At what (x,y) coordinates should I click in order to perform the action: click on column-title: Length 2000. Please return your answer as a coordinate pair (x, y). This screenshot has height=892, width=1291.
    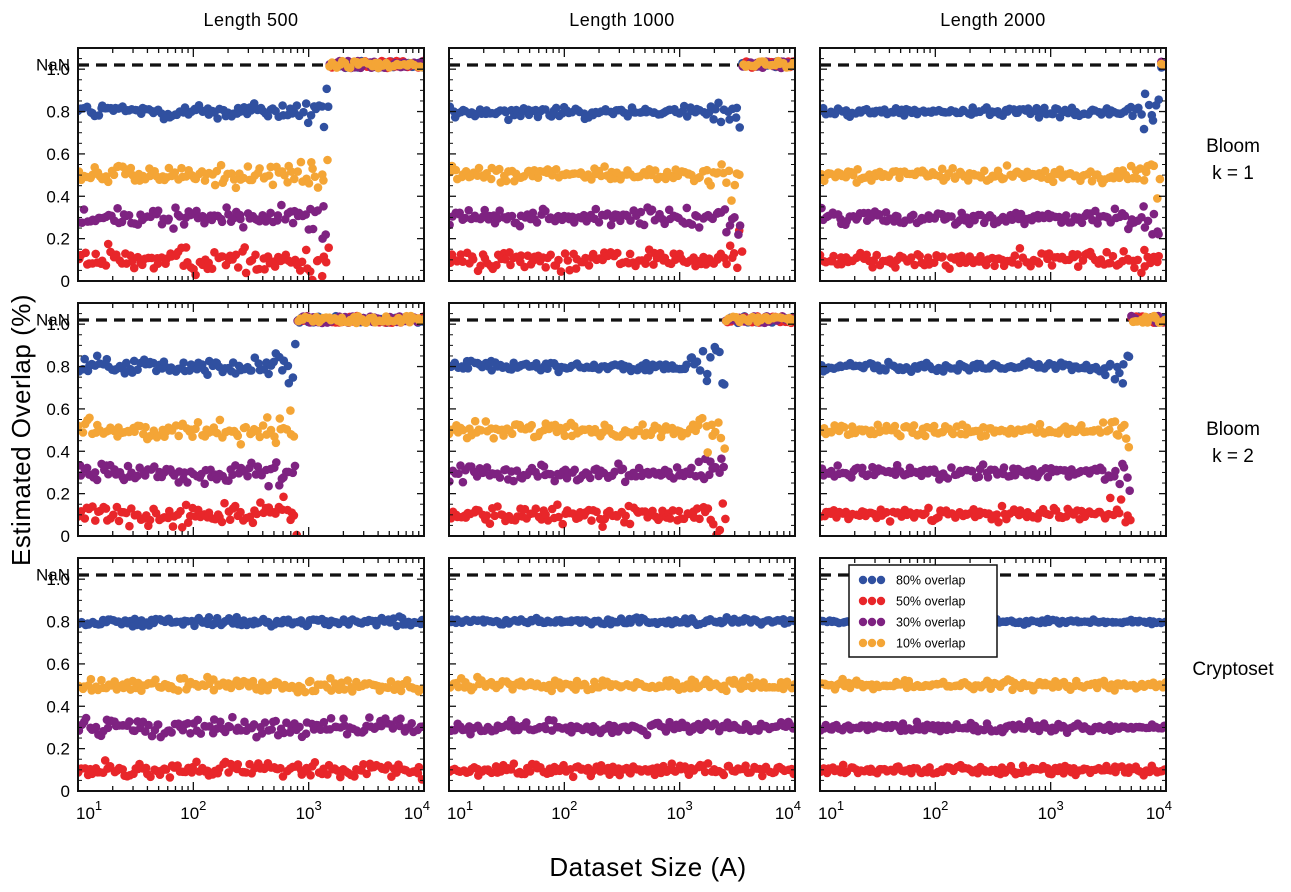
    Looking at the image, I should click on (993, 20).